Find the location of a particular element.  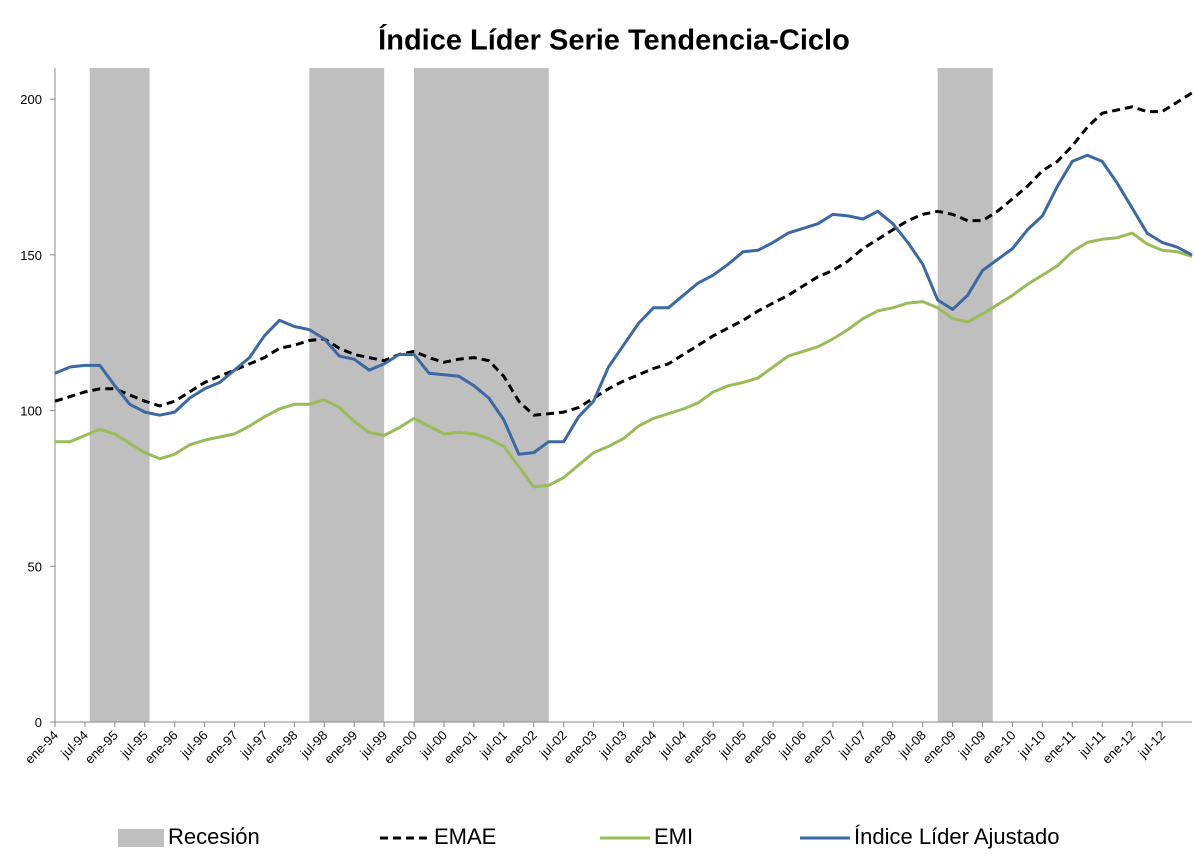

x-tick-label: ene-04 is located at coordinates (639, 747).